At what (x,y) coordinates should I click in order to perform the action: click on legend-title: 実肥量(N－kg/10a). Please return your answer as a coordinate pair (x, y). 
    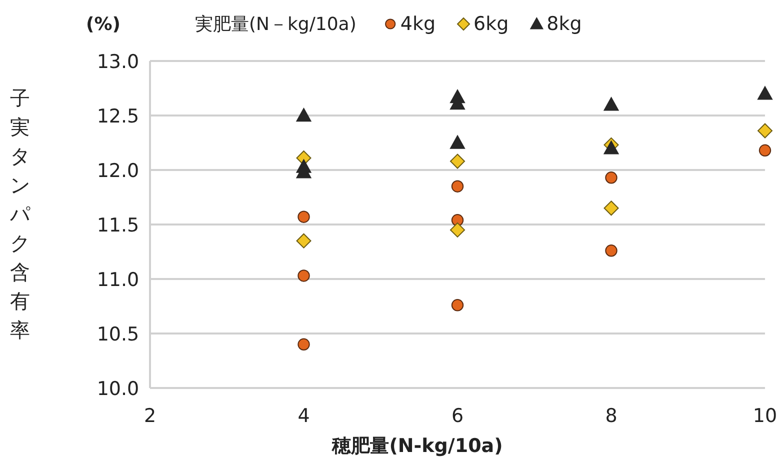
    Looking at the image, I should click on (275, 24).